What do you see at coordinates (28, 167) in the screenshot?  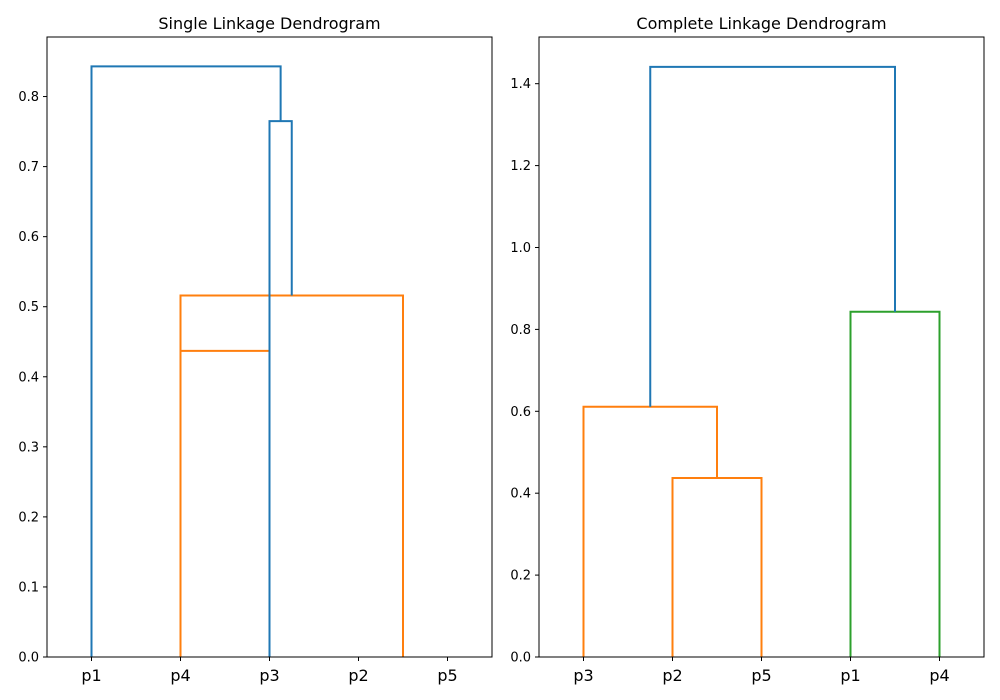 I see `y-tick-label: 0.7` at bounding box center [28, 167].